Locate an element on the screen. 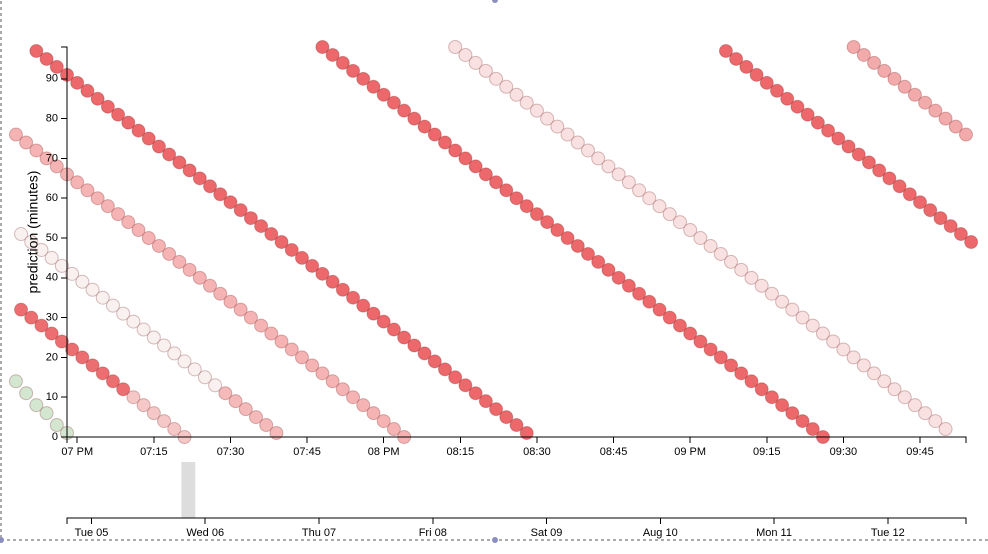 This screenshot has height=554, width=988. y-tick-label: 80 is located at coordinates (52, 119).